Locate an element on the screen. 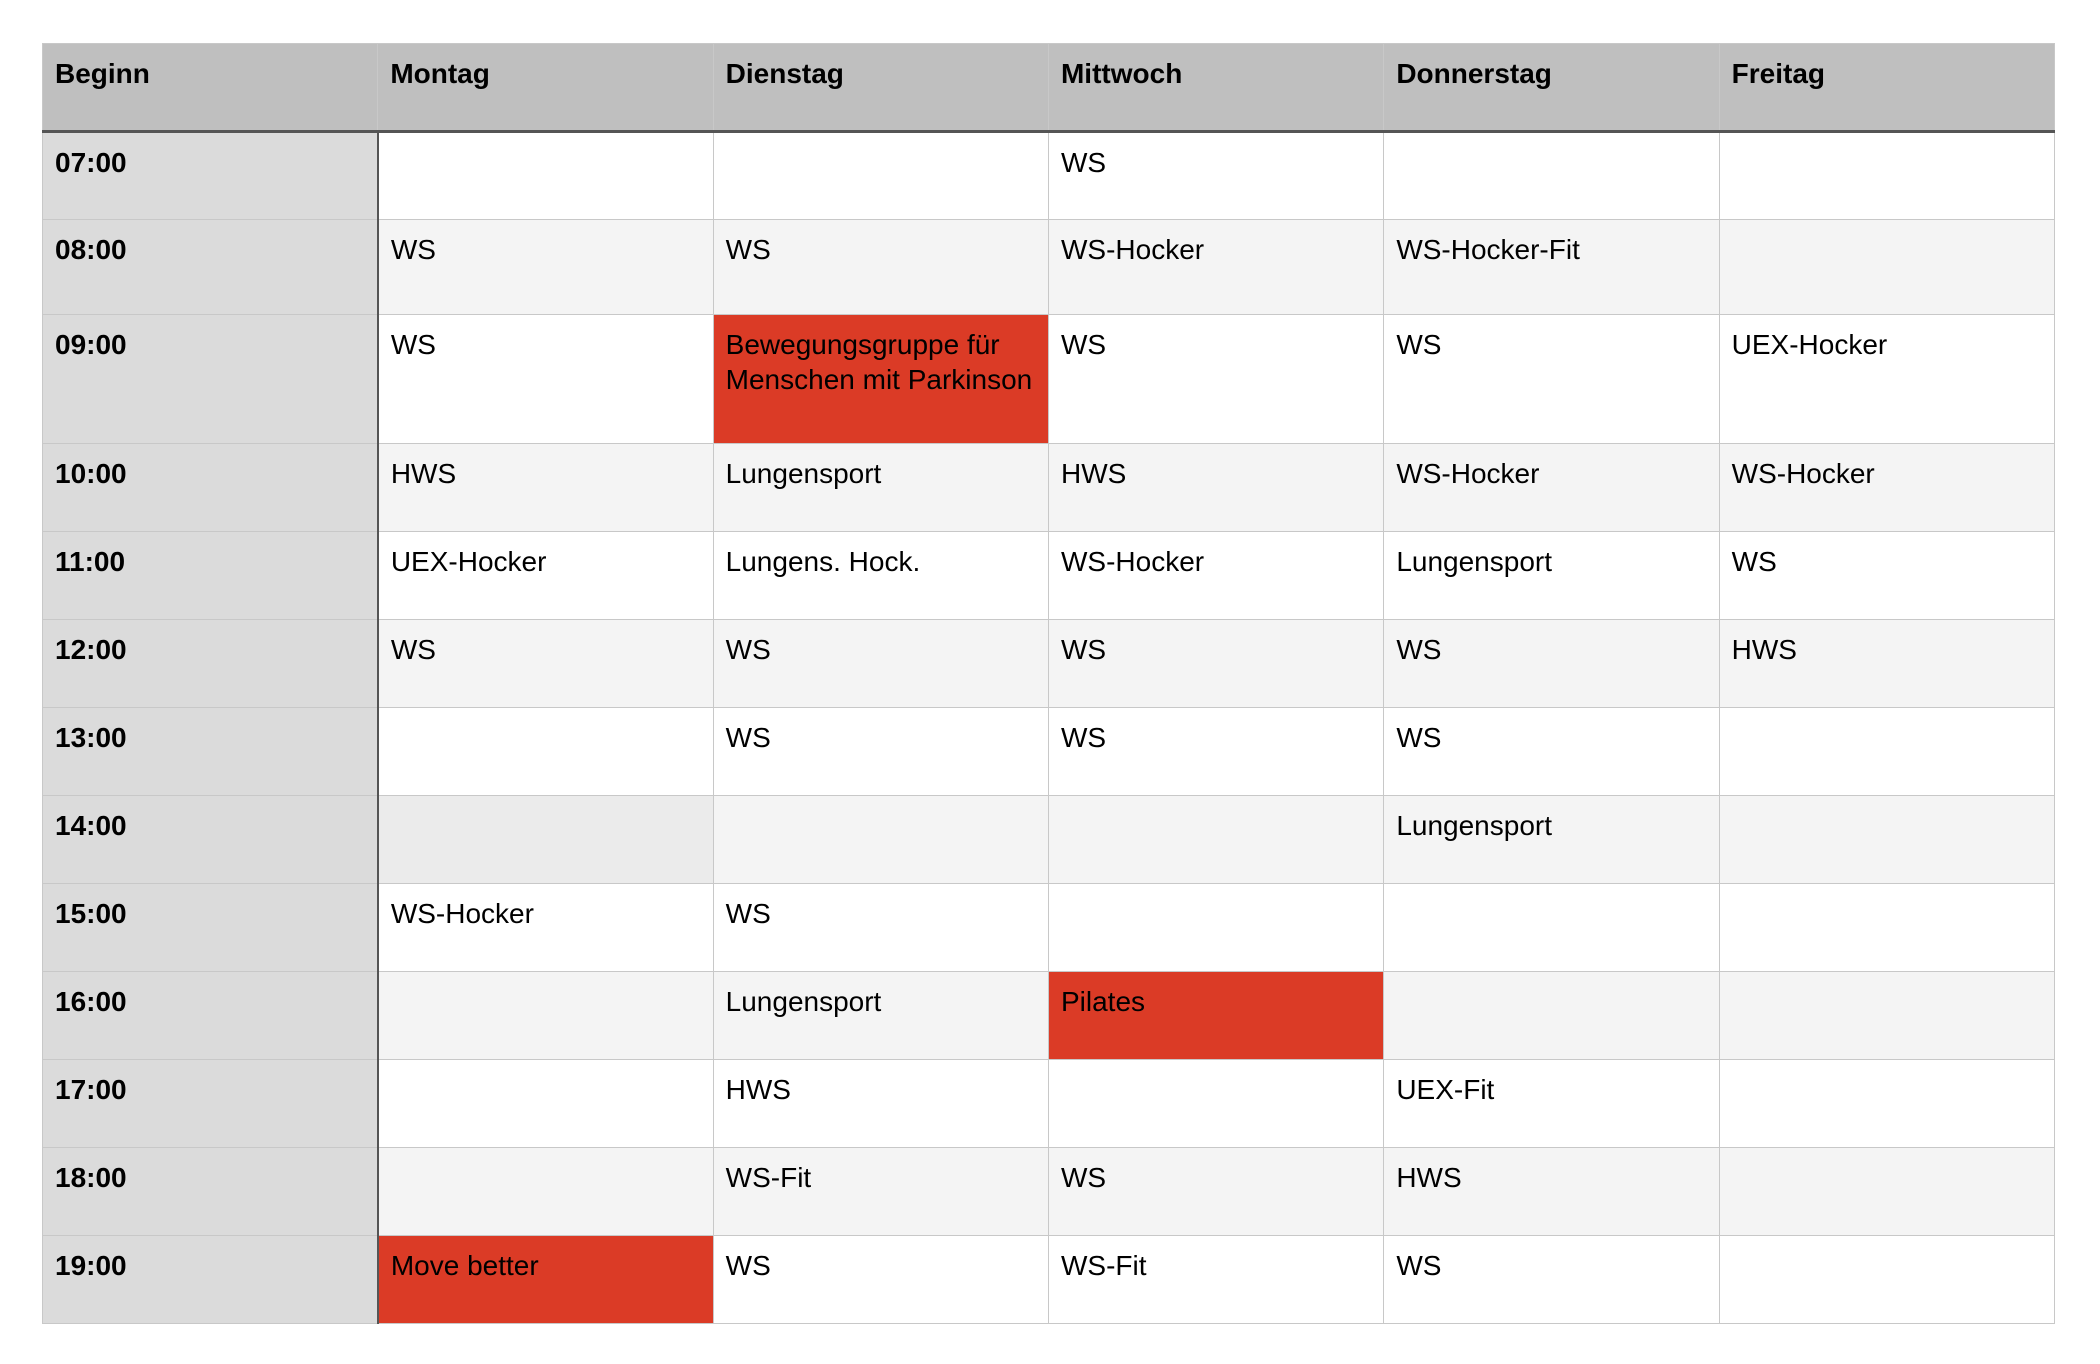 The width and height of the screenshot is (2100, 1364). time-cell: 16:00 is located at coordinates (210, 1015).